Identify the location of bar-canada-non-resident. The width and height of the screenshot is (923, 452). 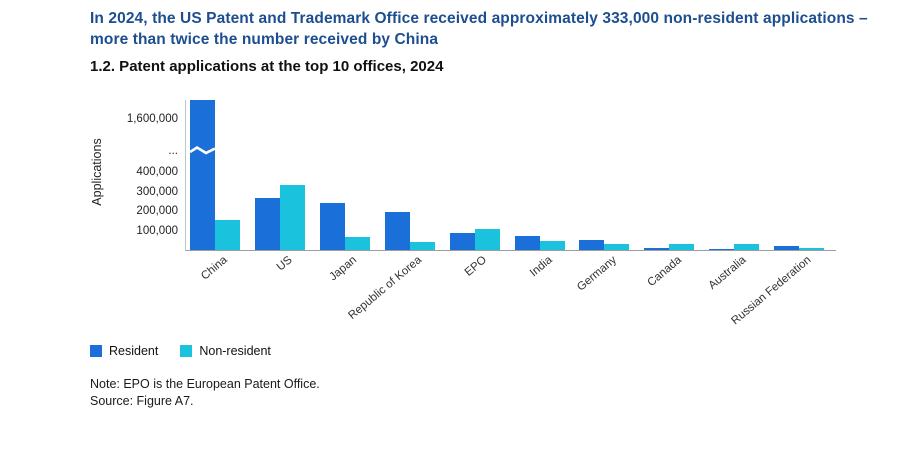
(682, 246).